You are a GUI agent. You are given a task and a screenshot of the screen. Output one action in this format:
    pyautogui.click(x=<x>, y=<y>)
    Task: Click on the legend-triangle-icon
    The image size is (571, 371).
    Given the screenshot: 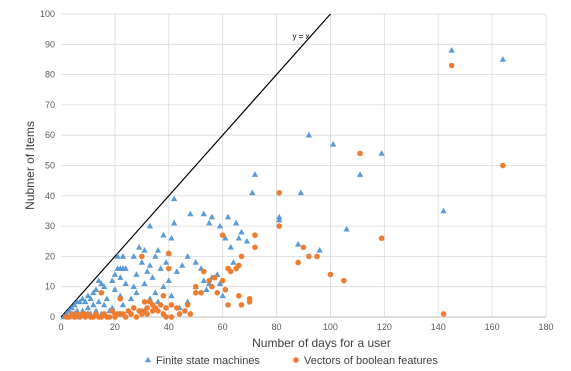 What is the action you would take?
    pyautogui.click(x=148, y=359)
    